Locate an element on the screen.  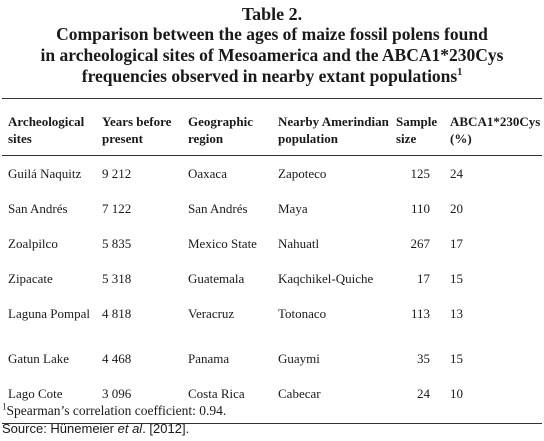
cell-population: Totonaco is located at coordinates (302, 313).